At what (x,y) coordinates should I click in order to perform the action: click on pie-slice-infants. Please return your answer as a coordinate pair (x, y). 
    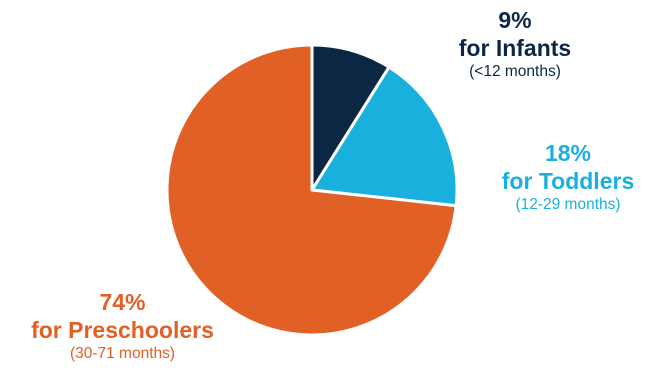
    Looking at the image, I should click on (350, 117).